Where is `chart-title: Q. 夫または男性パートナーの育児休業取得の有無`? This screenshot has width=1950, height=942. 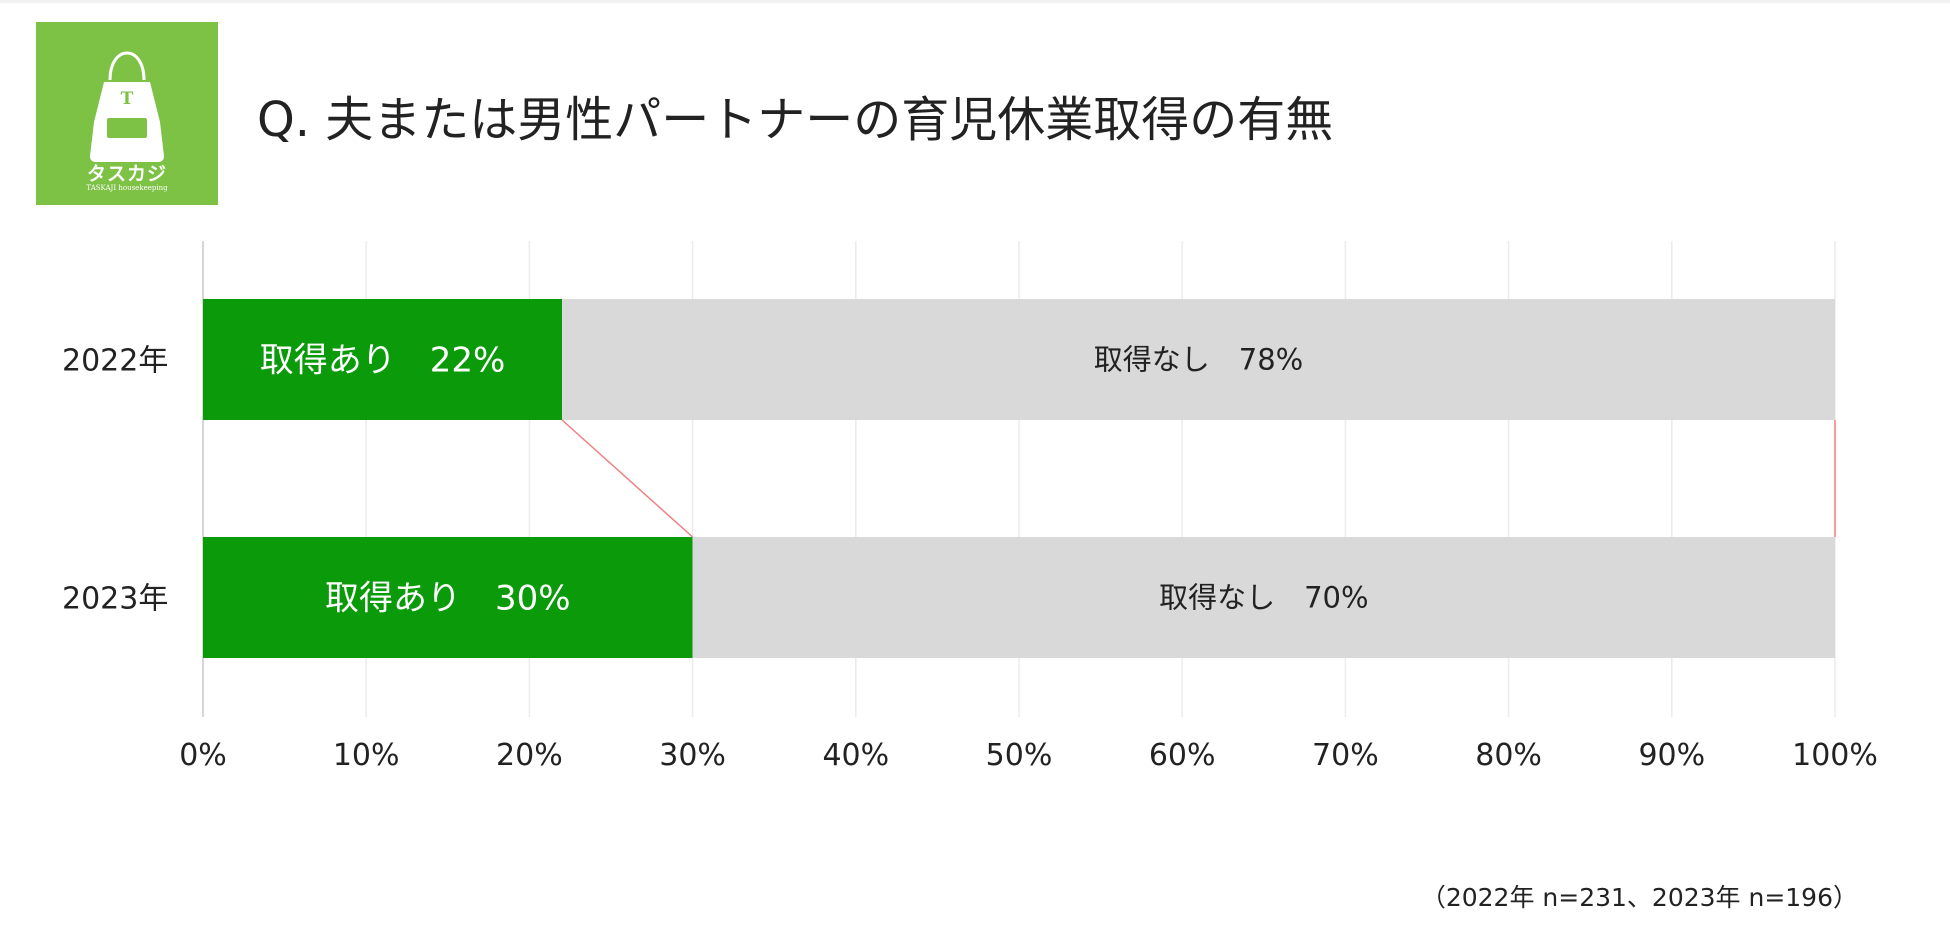
chart-title: Q. 夫または男性パートナーの育児休業取得の有無 is located at coordinates (795, 120).